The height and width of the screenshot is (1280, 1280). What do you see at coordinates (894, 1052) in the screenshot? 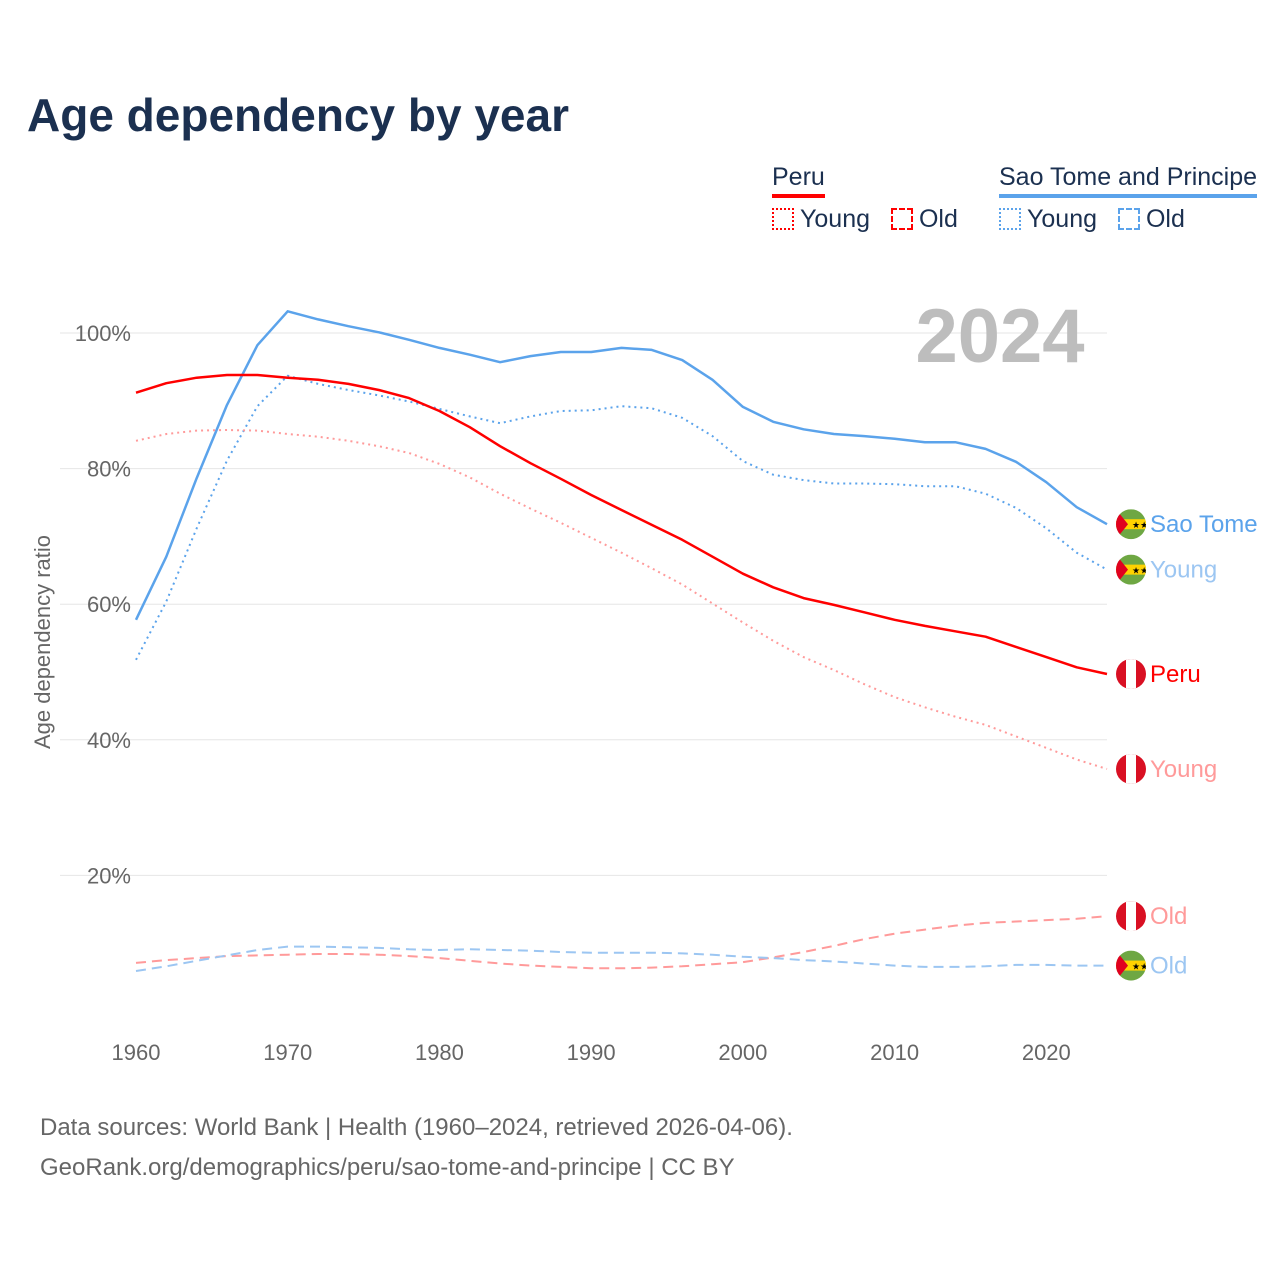
I see `x-tick-label: 2010` at bounding box center [894, 1052].